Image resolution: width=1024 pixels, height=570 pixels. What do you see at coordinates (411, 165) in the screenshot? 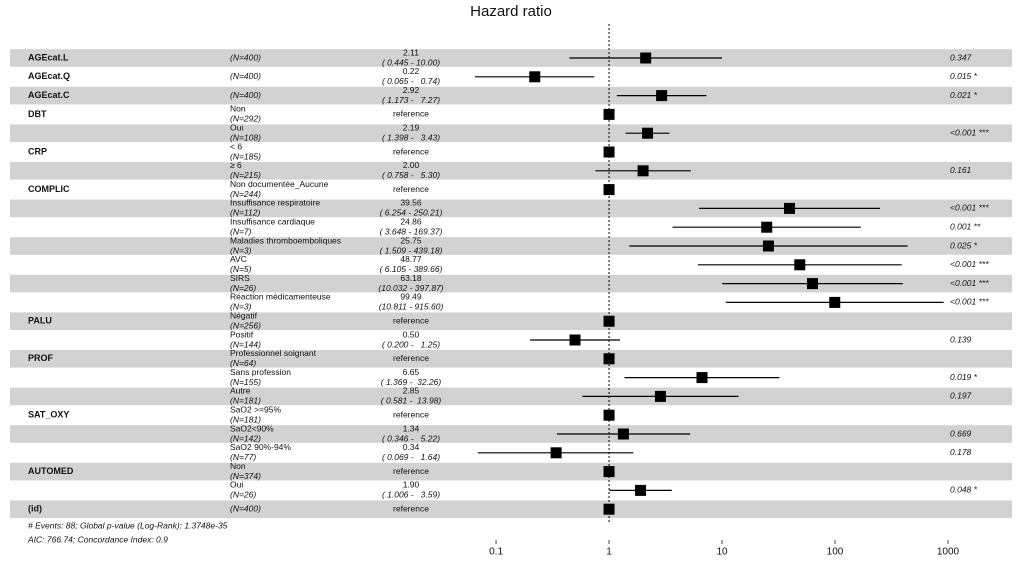
I see `estimate-label: 2.00` at bounding box center [411, 165].